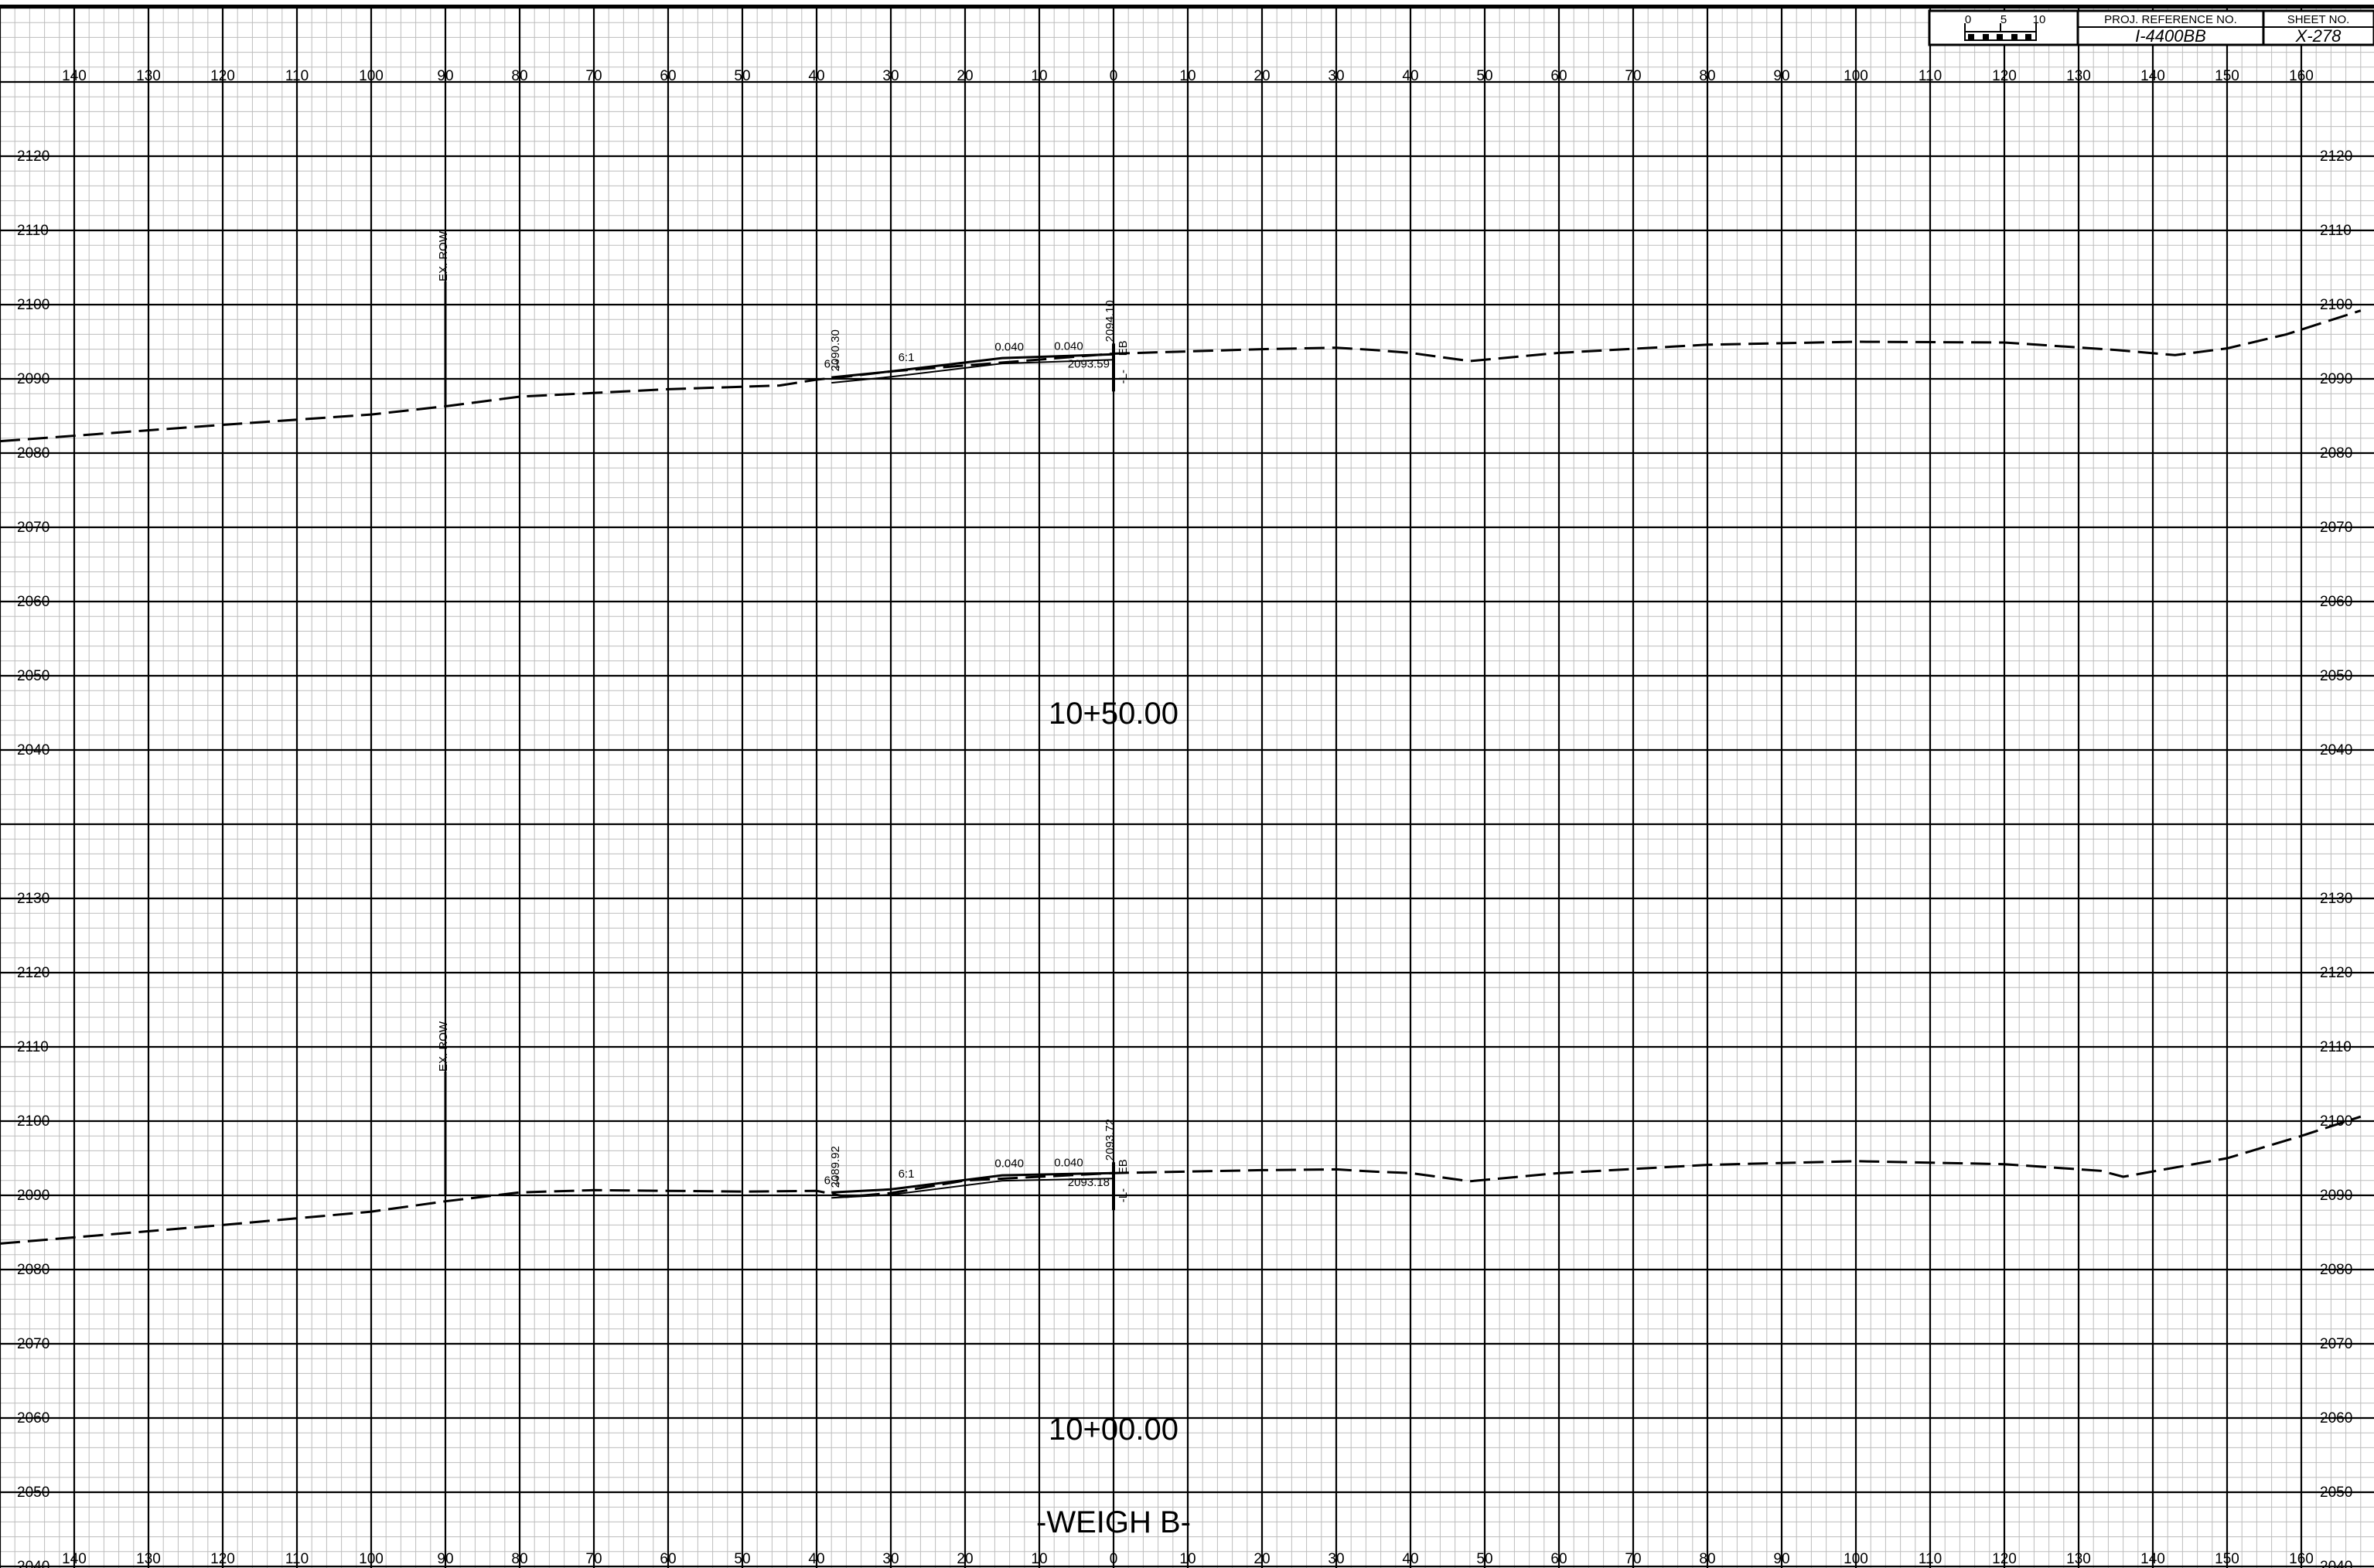 Image resolution: width=2374 pixels, height=1568 pixels. I want to click on eb-label: EB, so click(1123, 1166).